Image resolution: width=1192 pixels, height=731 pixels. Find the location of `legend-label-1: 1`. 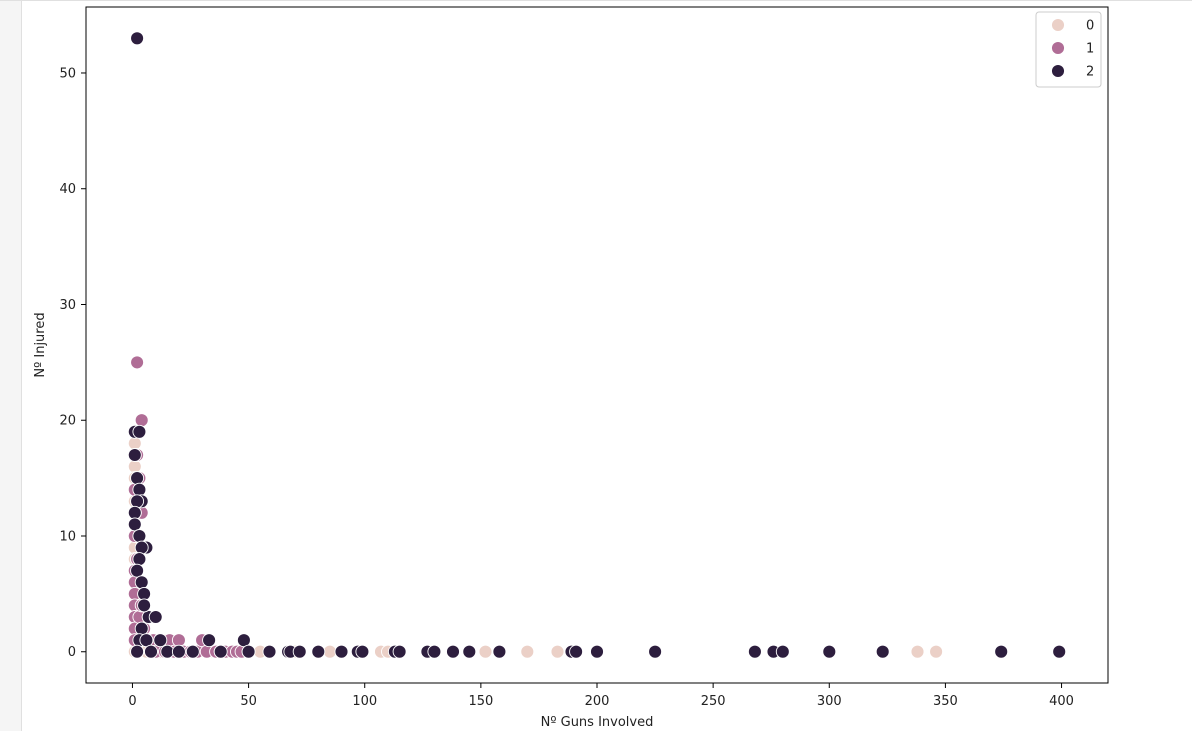

legend-label-1: 1 is located at coordinates (1090, 49).